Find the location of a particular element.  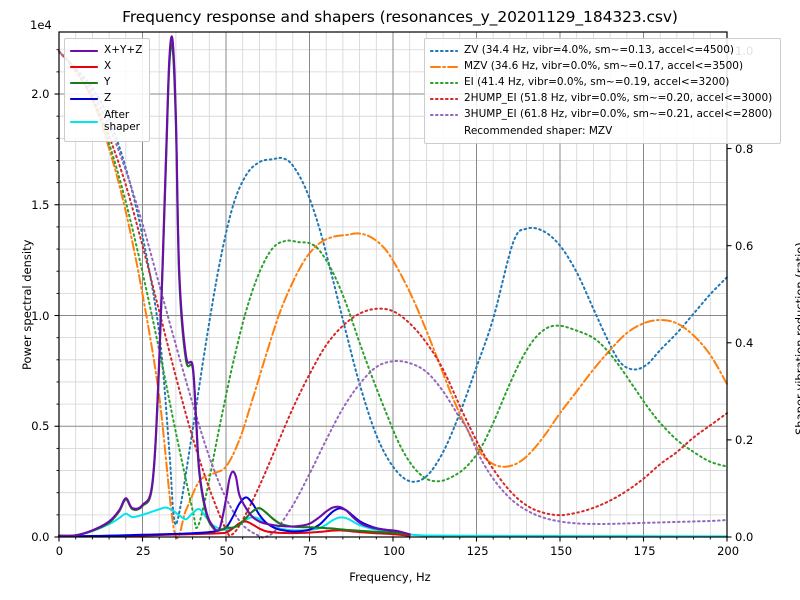

x-tick-label: 175 is located at coordinates (644, 551).